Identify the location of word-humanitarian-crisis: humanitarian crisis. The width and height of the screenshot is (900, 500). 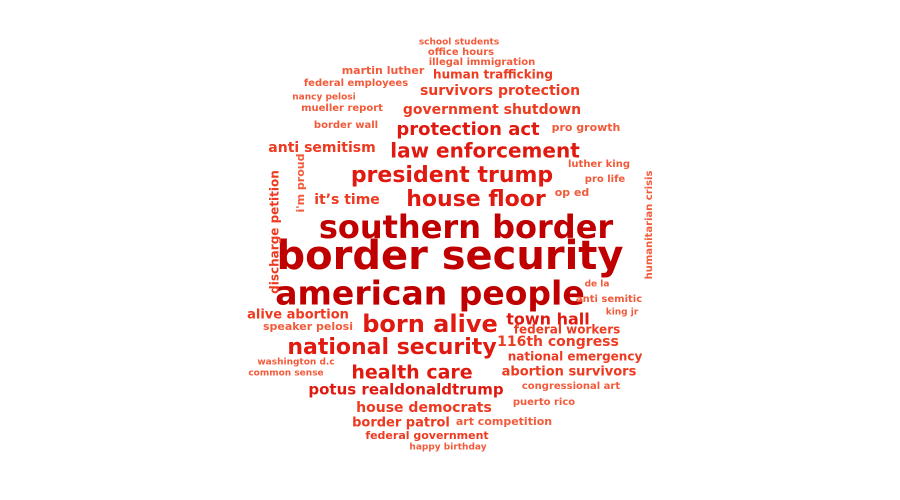
(649, 225).